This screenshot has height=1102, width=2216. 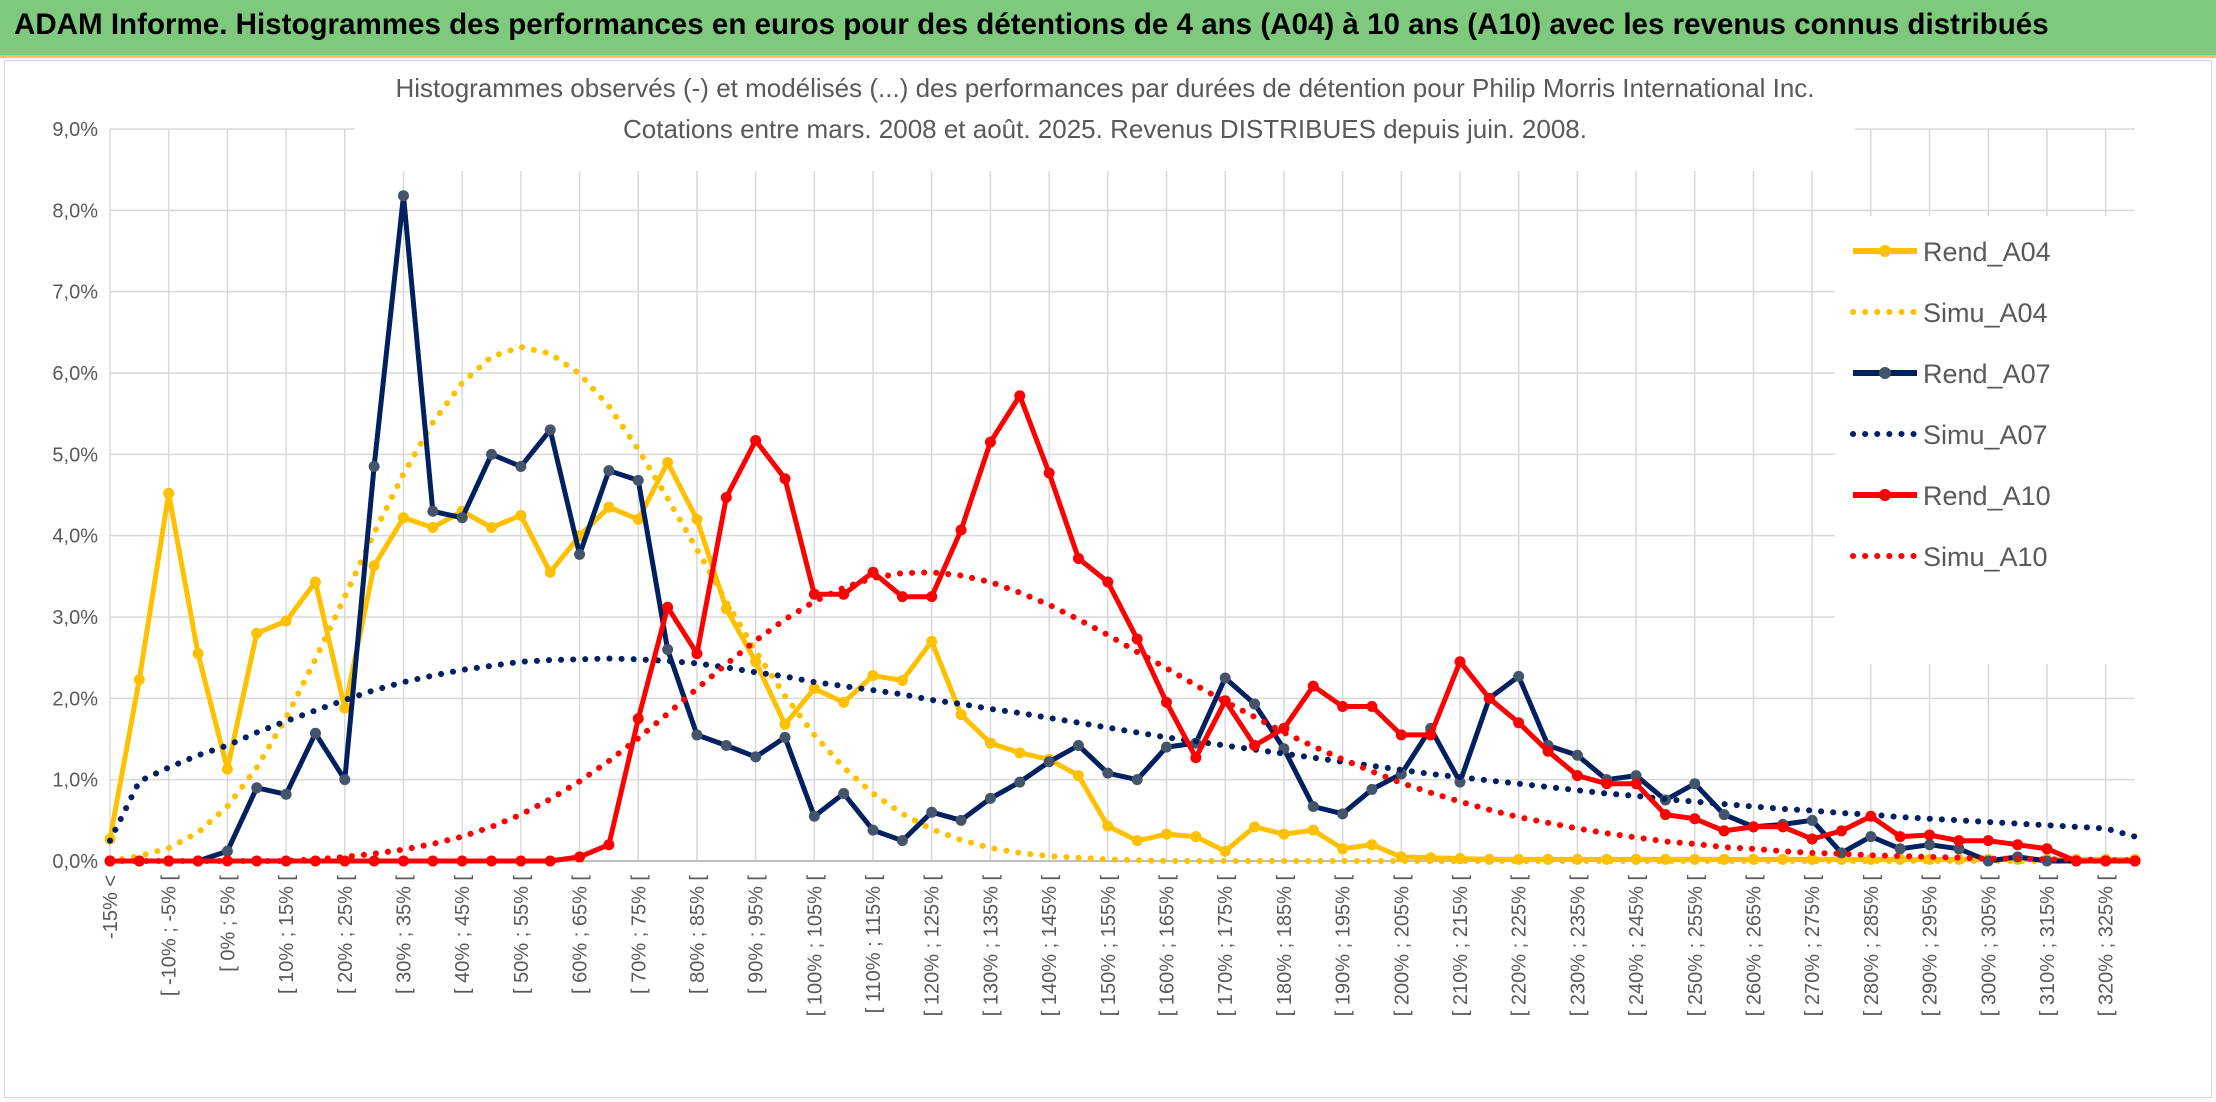 I want to click on x-tick-label: [ 290% ; 295% [, so click(x=1931, y=946).